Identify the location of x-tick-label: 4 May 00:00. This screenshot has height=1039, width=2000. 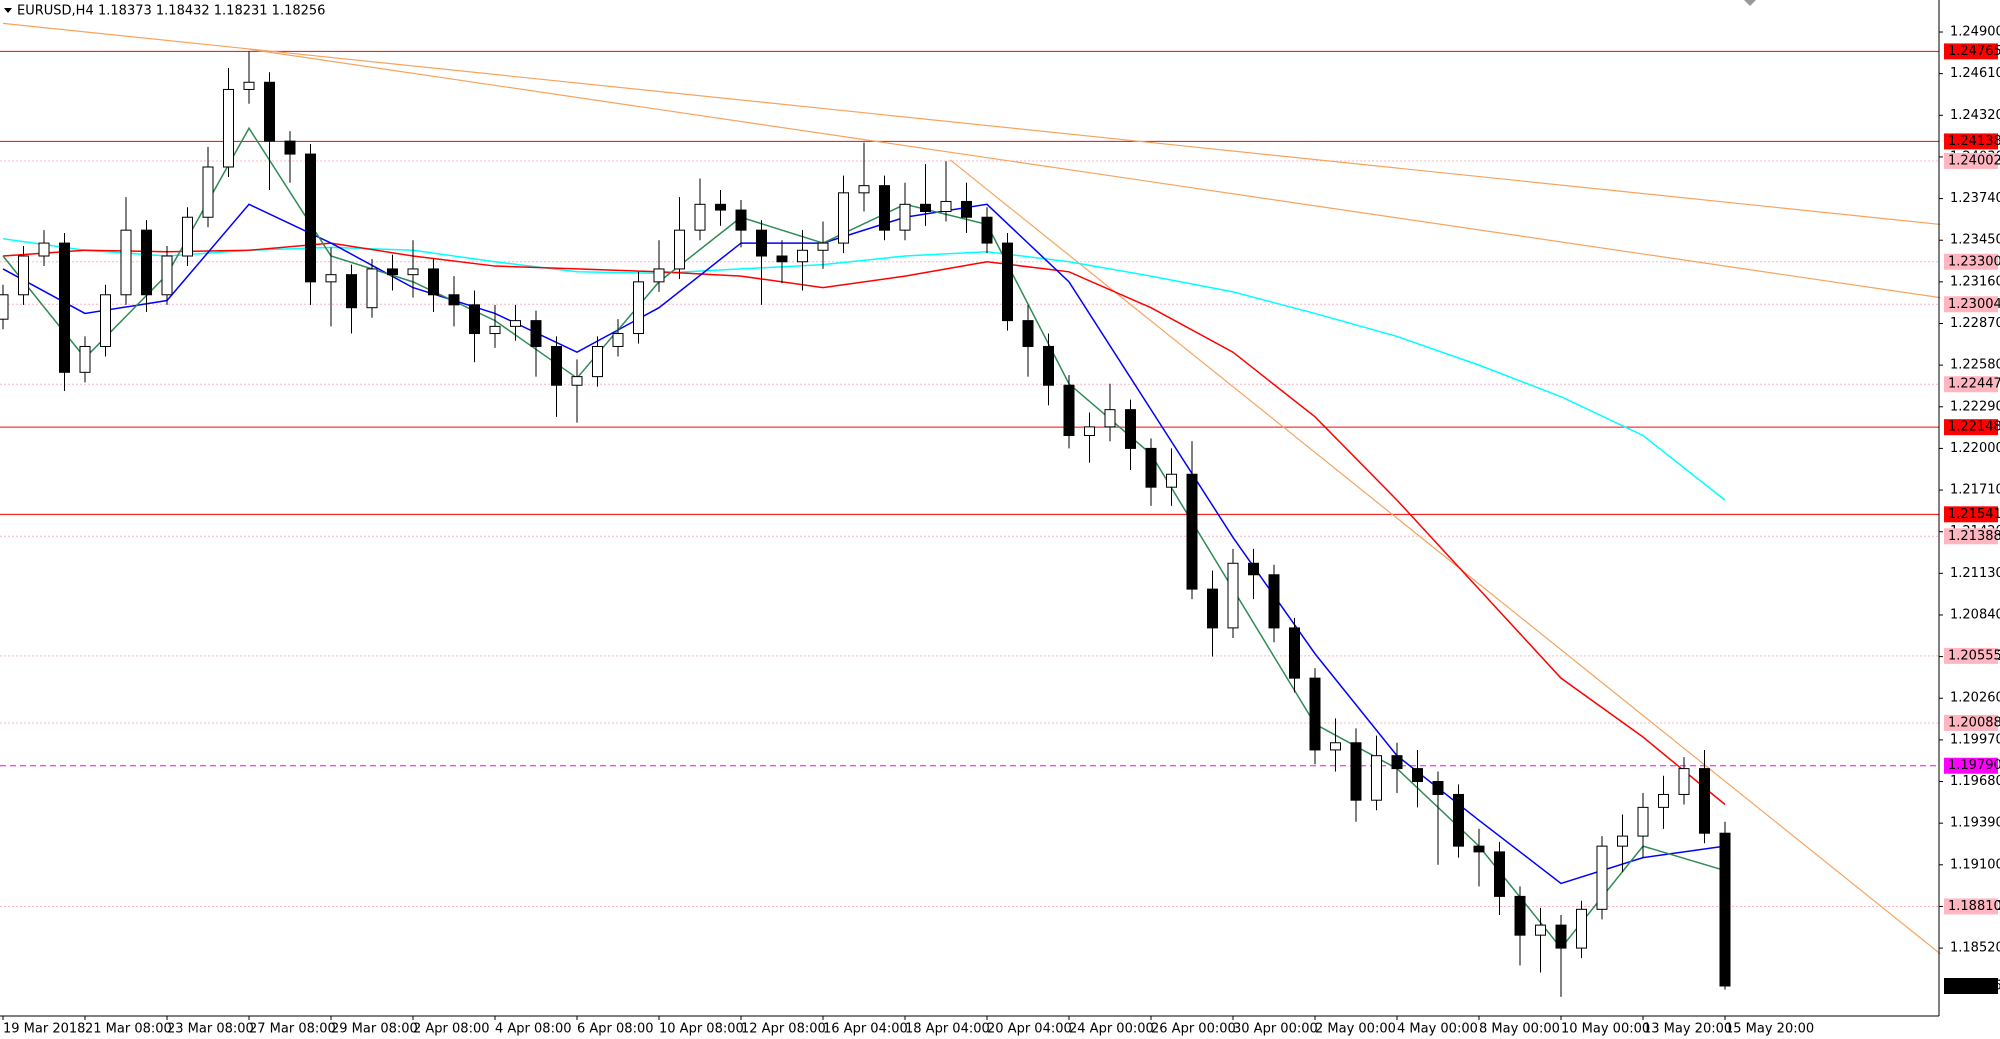
(1437, 1029).